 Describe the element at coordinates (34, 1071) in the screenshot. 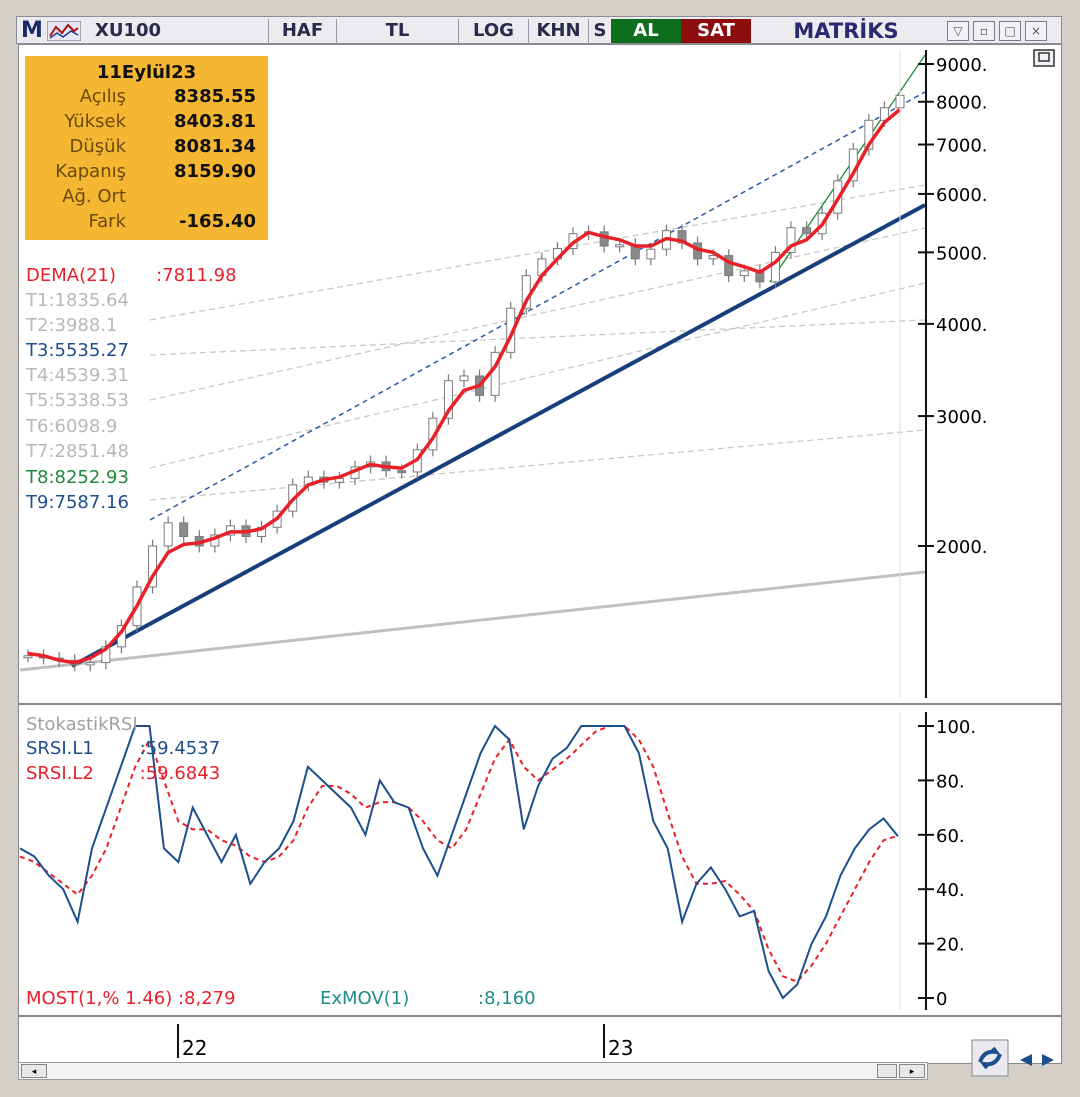

I see `scrollbar-left-arrow: ◂` at that location.